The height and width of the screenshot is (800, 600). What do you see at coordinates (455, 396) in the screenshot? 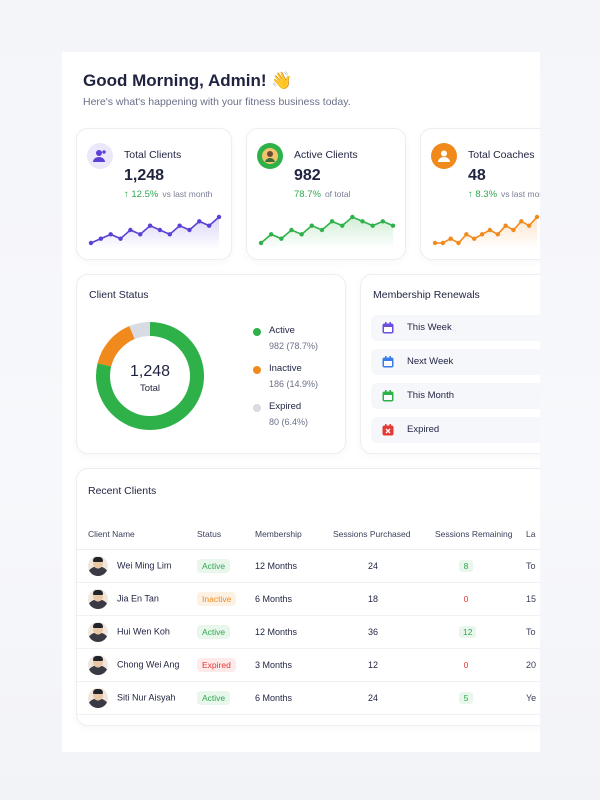
I see `renewal-this-month: This Month` at bounding box center [455, 396].